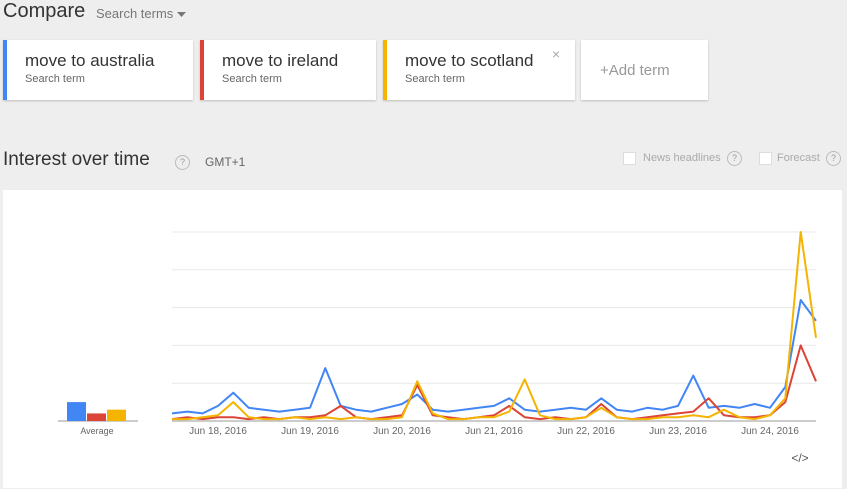  What do you see at coordinates (90, 60) in the screenshot?
I see `term-label: move to australia` at bounding box center [90, 60].